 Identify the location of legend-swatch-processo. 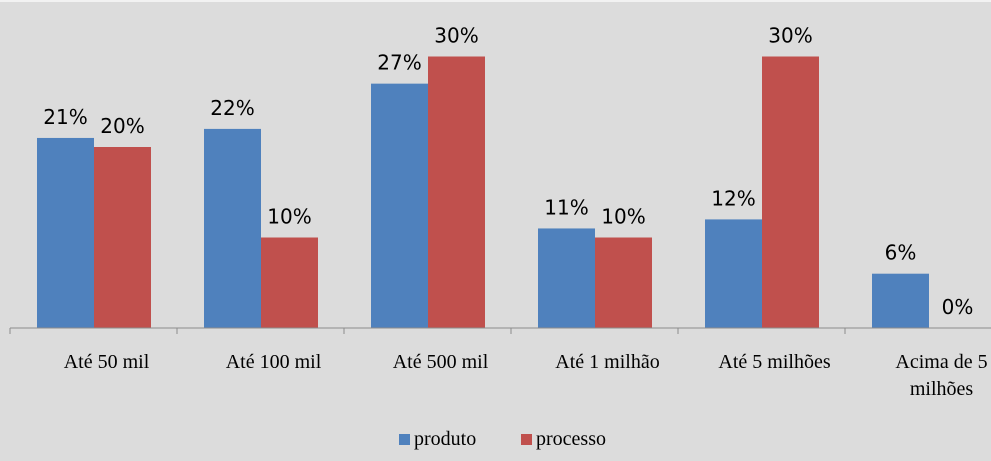
(526, 439).